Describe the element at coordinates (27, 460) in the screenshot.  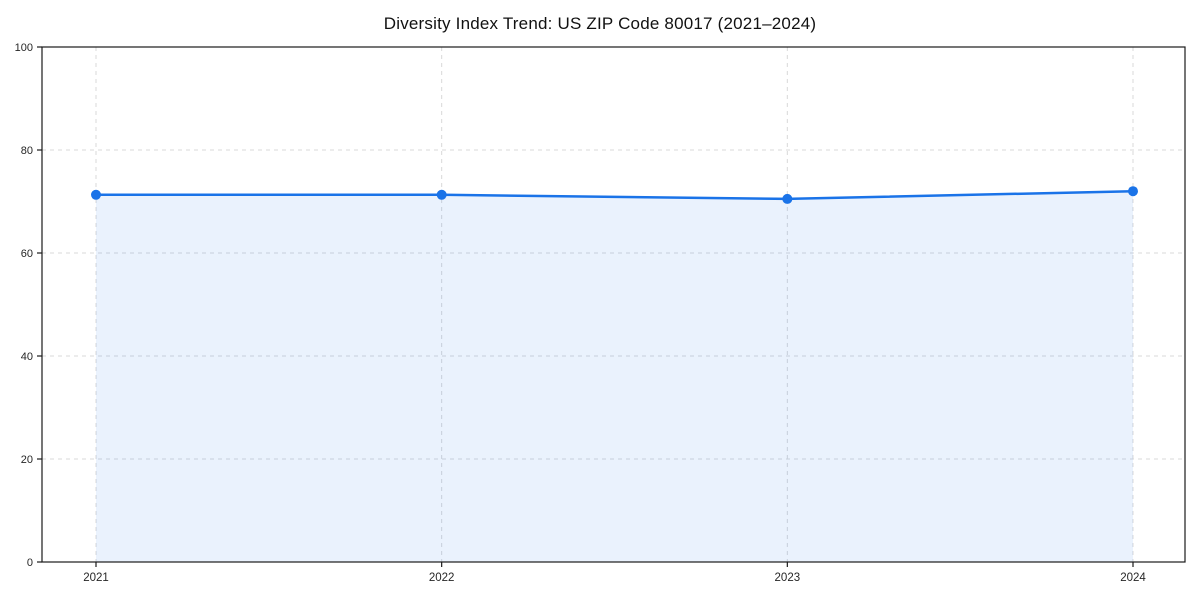
I see `y-tick-label: 20` at that location.